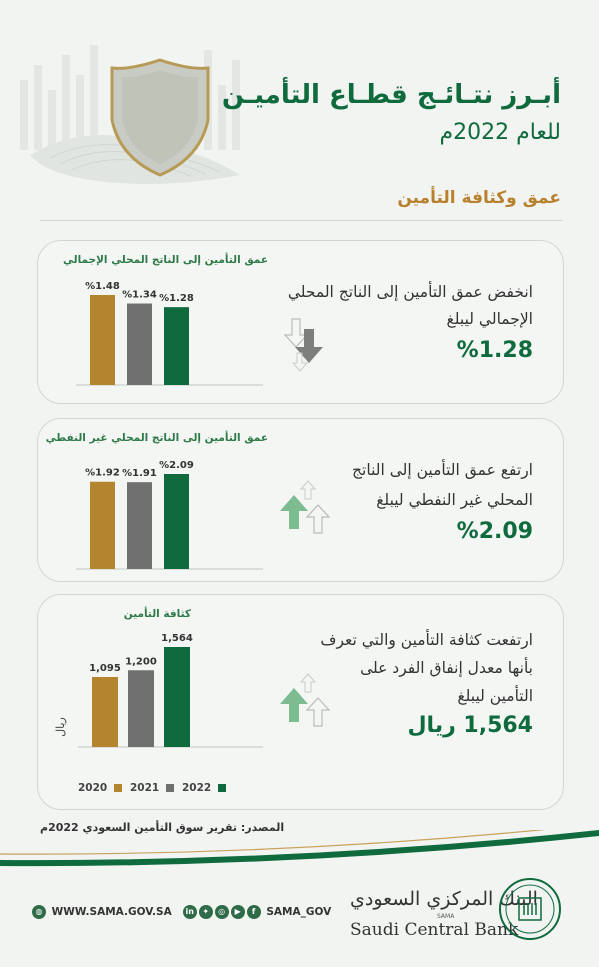  I want to click on card-statement-line3: التأمين ليبلغ, so click(495, 696).